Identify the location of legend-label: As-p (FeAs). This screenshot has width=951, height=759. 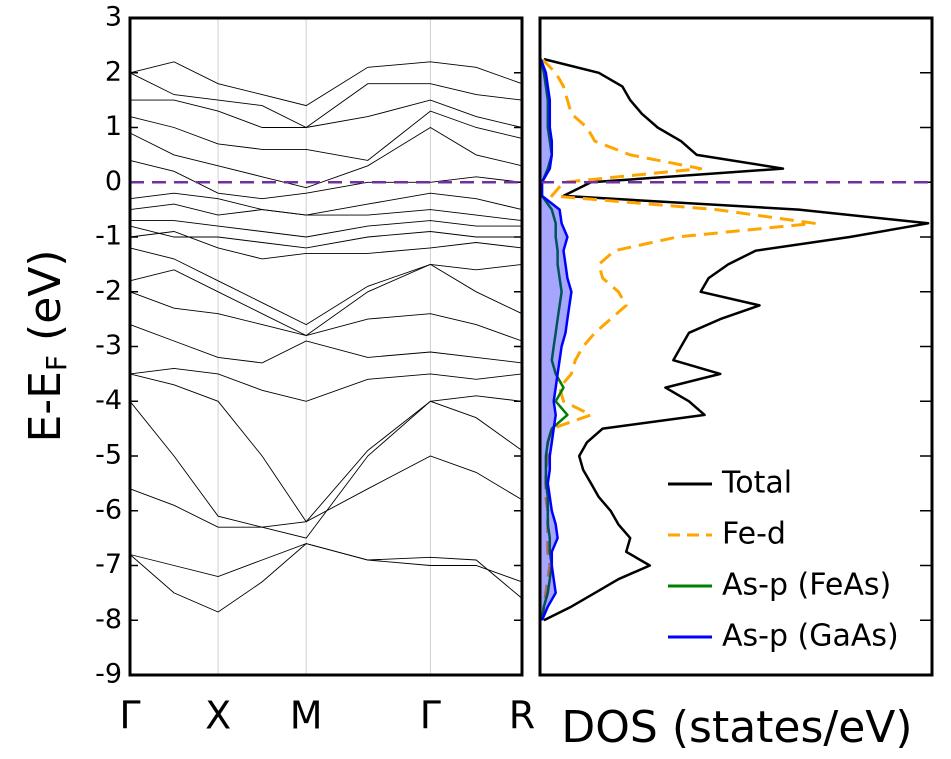
(806, 585).